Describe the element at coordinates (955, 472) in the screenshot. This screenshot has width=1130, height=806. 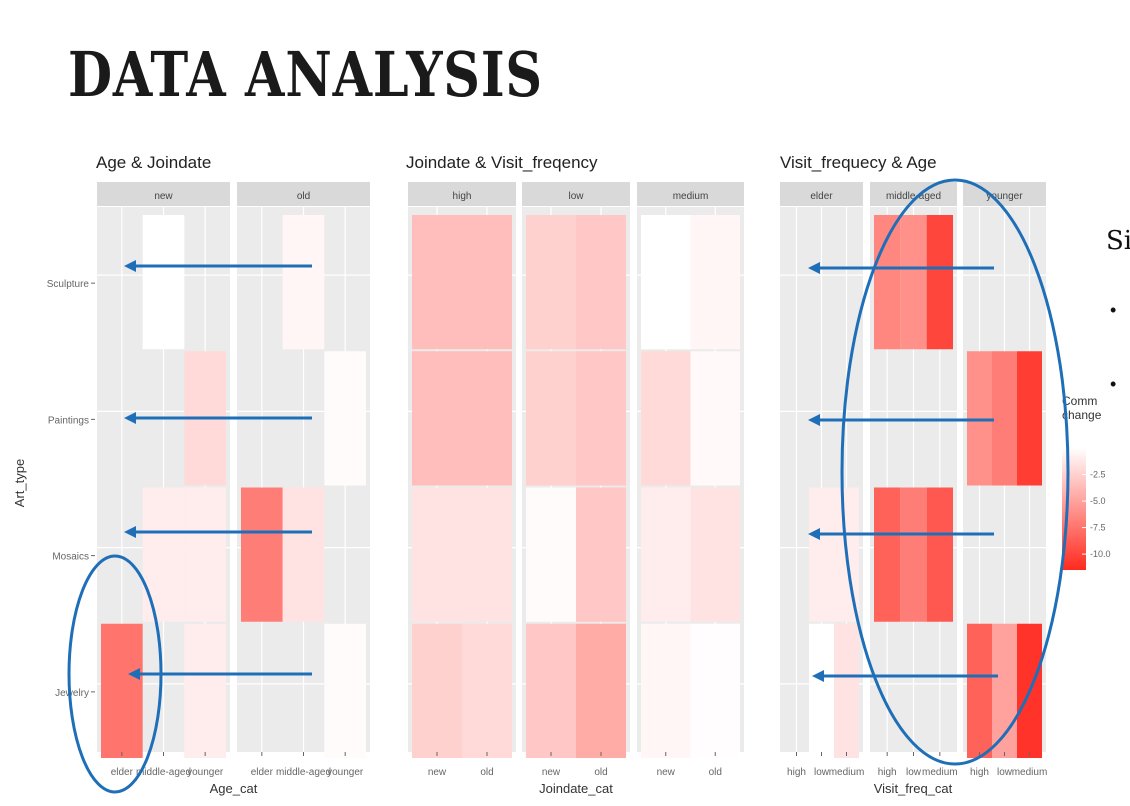
I see `annotation-ellipse` at that location.